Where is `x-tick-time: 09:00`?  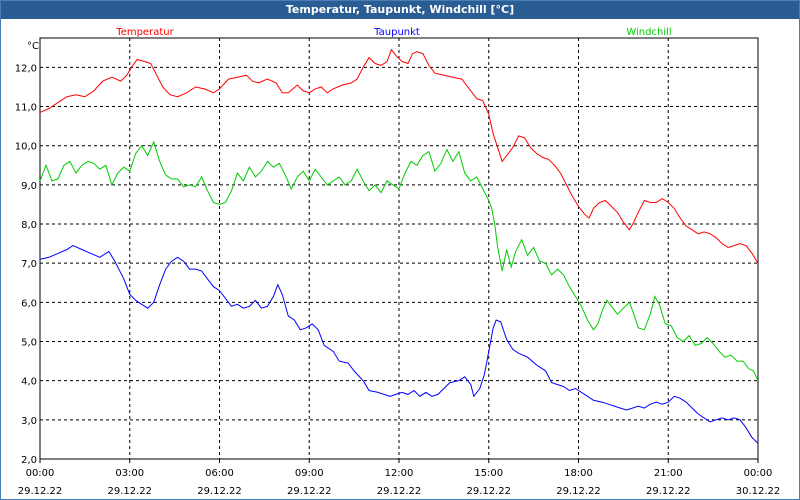
x-tick-time: 09:00 is located at coordinates (309, 473).